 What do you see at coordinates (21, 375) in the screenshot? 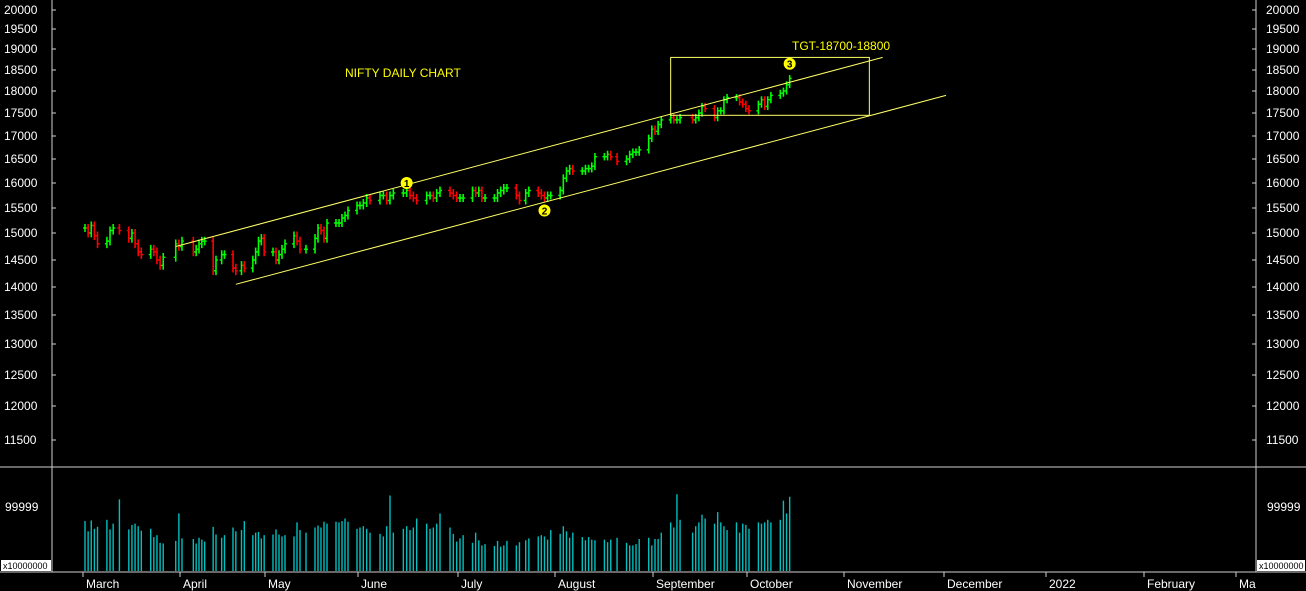
I see `price-tick-label-left: 12500` at bounding box center [21, 375].